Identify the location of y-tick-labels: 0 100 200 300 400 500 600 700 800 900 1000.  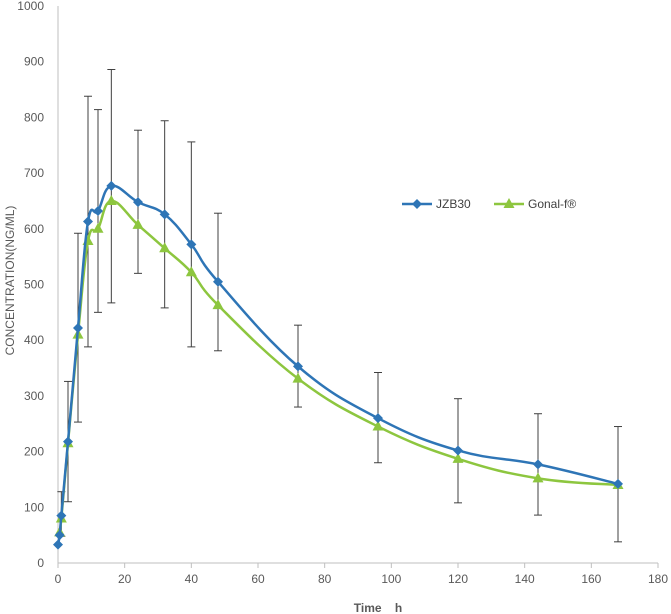
(30, 285).